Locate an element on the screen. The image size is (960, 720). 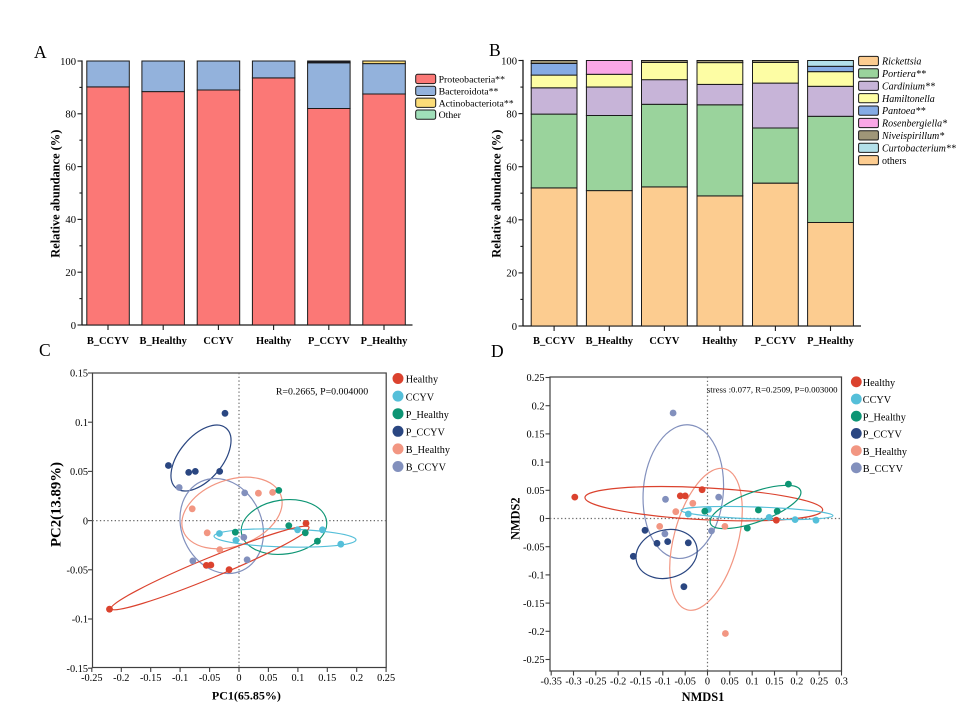
svg-text: Curtobacterium** is located at coordinates (919, 148).